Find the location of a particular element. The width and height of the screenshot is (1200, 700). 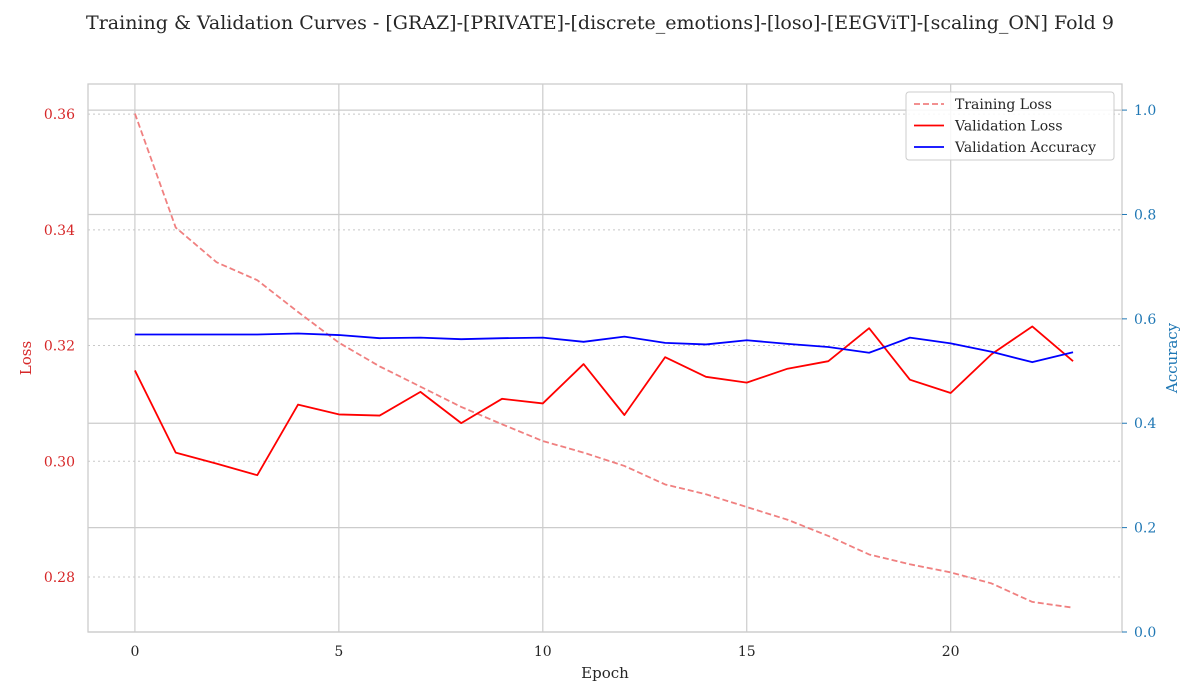

x-tick-label: 0 is located at coordinates (134, 652).